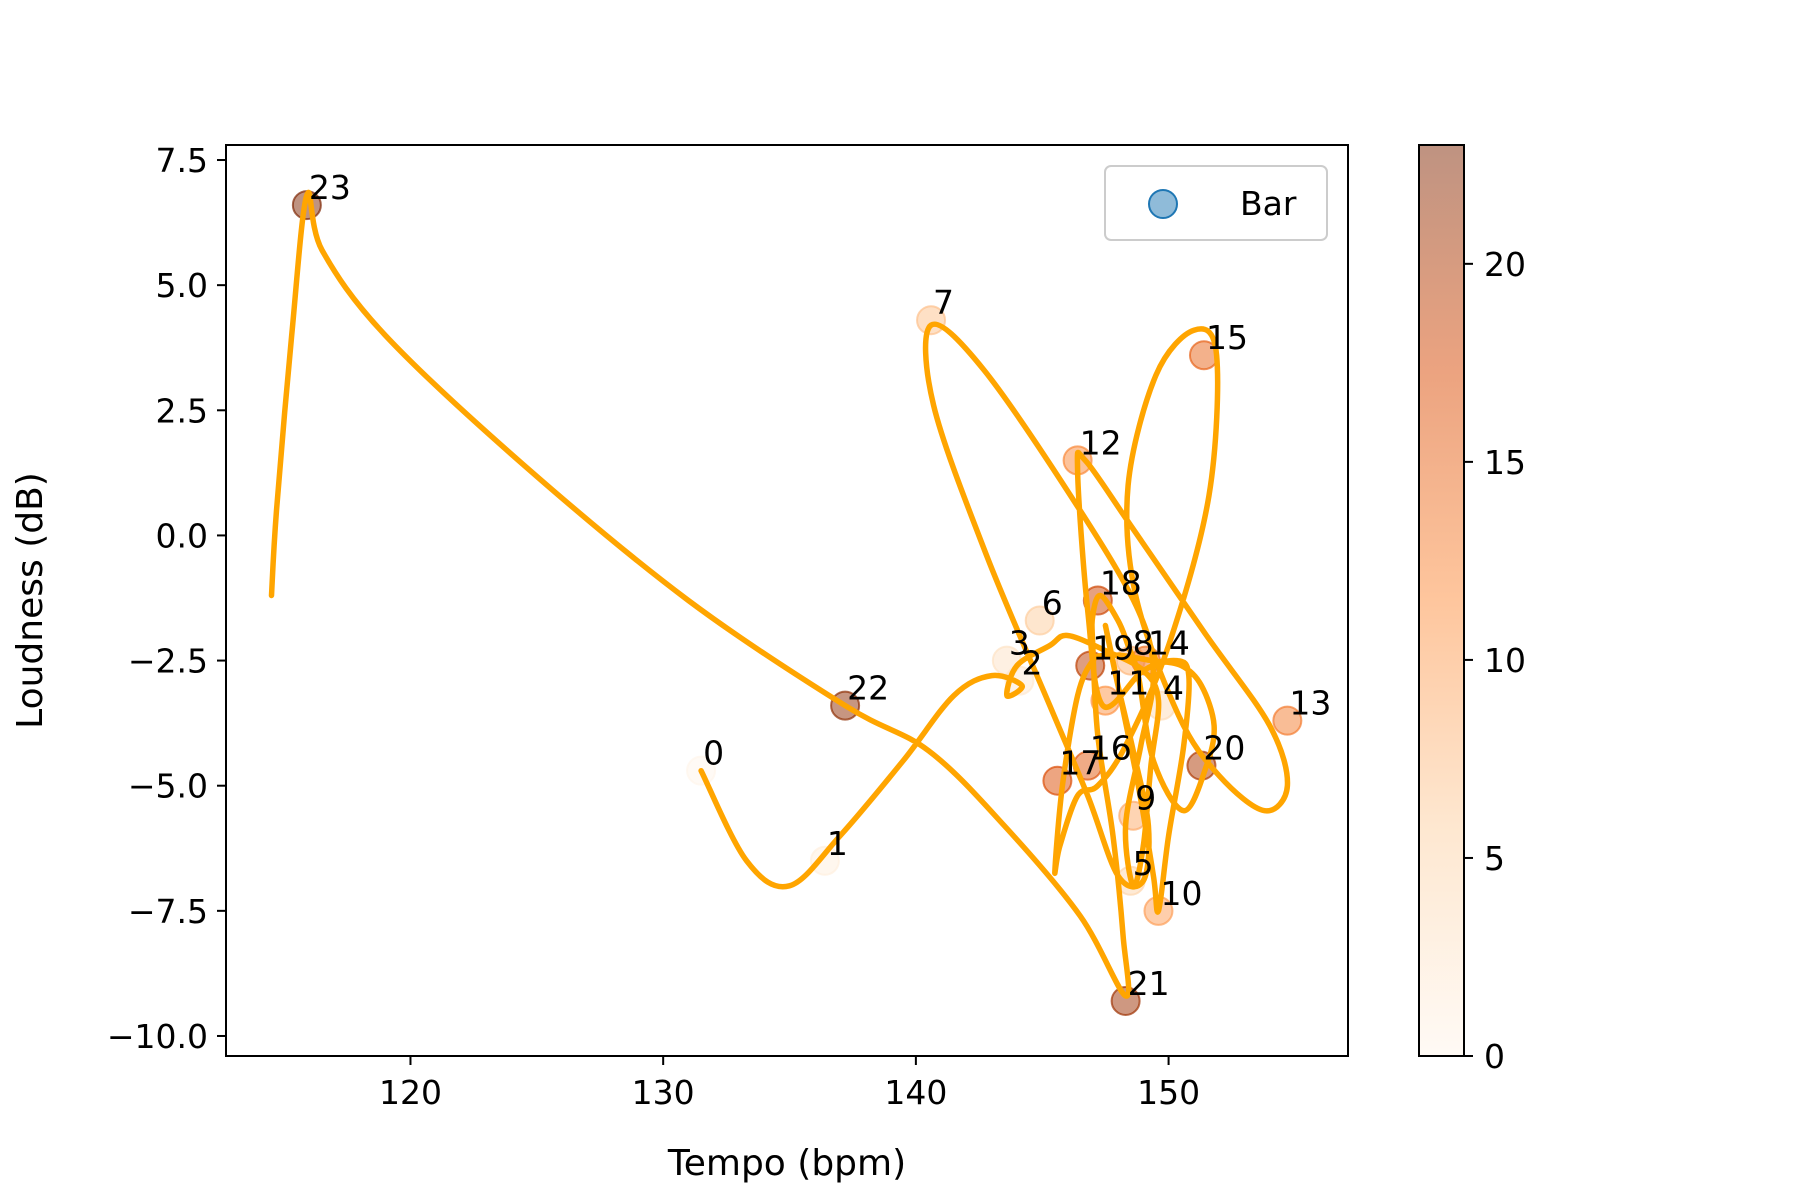 Image resolution: width=1800 pixels, height=1204 pixels. I want to click on y-tick-label: −10.0, so click(157, 1036).